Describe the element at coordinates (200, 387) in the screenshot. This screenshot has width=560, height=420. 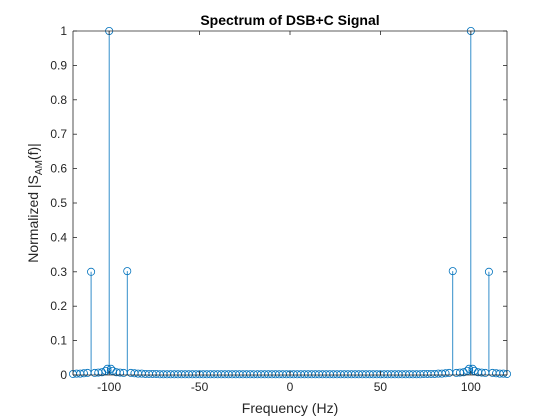
I see `x-tick-label: -50` at that location.